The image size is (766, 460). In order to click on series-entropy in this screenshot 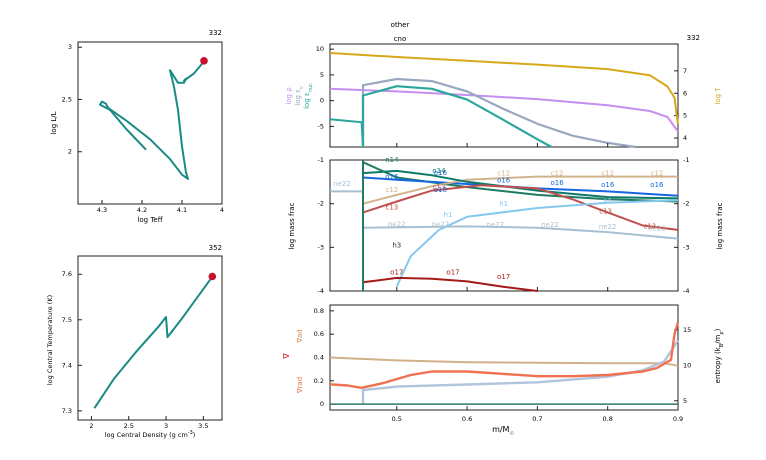, I will do `click(520, 372)`.